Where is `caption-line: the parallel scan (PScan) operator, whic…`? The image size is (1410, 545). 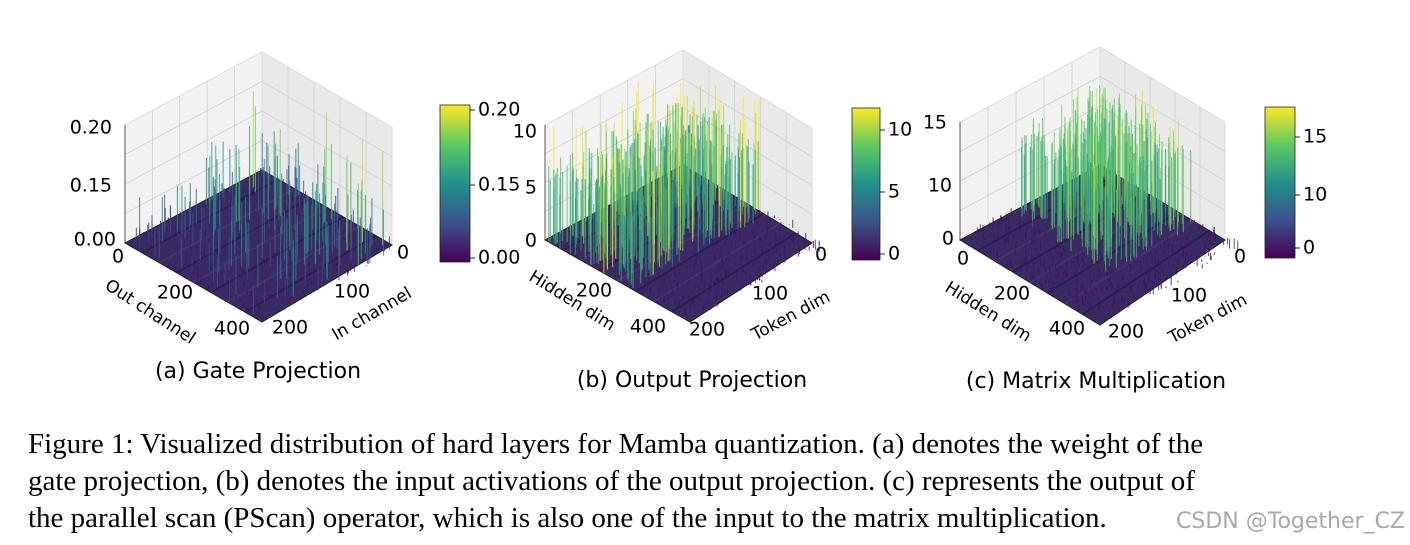 caption-line: the parallel scan (PScan) operator, whic… is located at coordinates (567, 518).